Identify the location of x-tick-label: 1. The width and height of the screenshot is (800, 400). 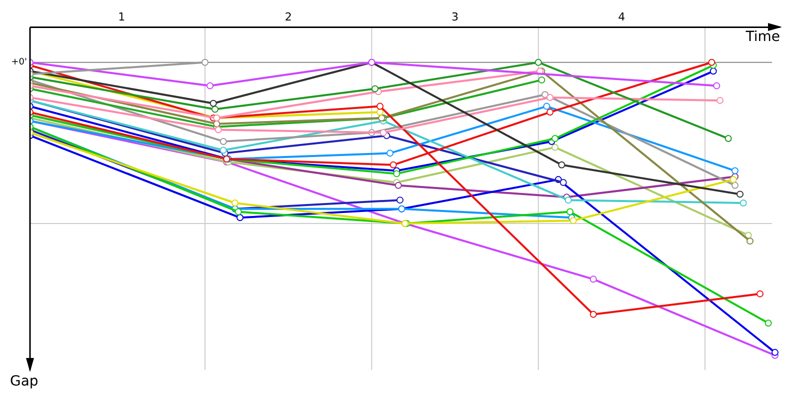
(122, 17).